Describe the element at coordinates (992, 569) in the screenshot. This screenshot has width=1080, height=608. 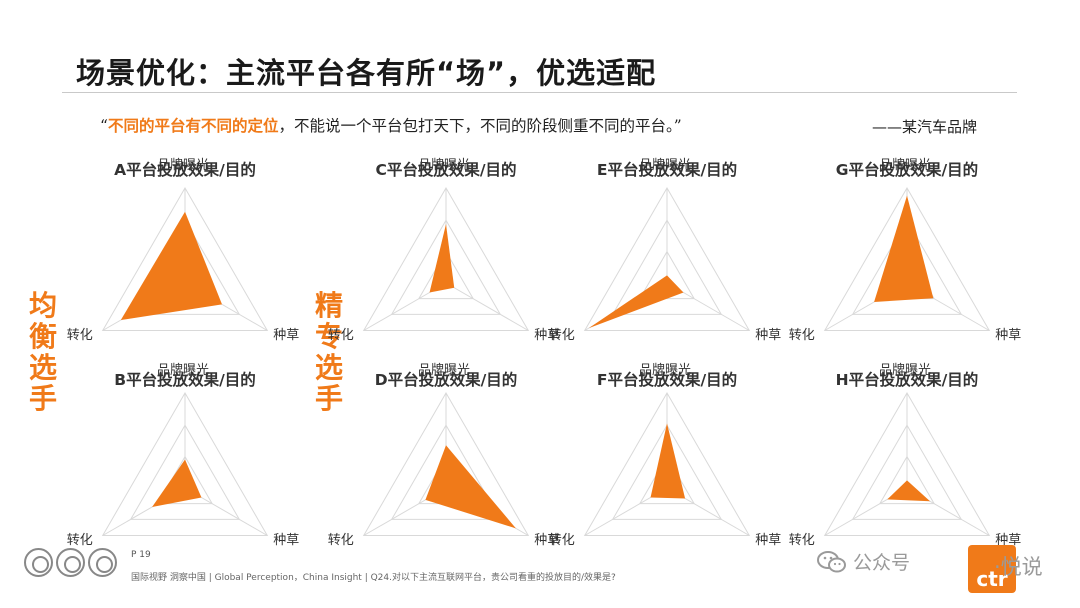
I see `brand-logo: ctr` at that location.